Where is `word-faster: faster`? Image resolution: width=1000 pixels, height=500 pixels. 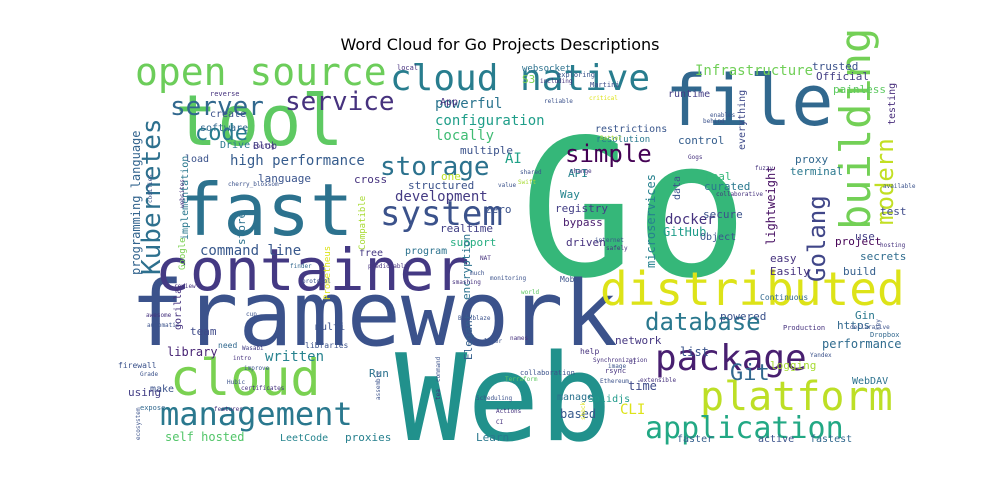 word-faster: faster is located at coordinates (695, 439).